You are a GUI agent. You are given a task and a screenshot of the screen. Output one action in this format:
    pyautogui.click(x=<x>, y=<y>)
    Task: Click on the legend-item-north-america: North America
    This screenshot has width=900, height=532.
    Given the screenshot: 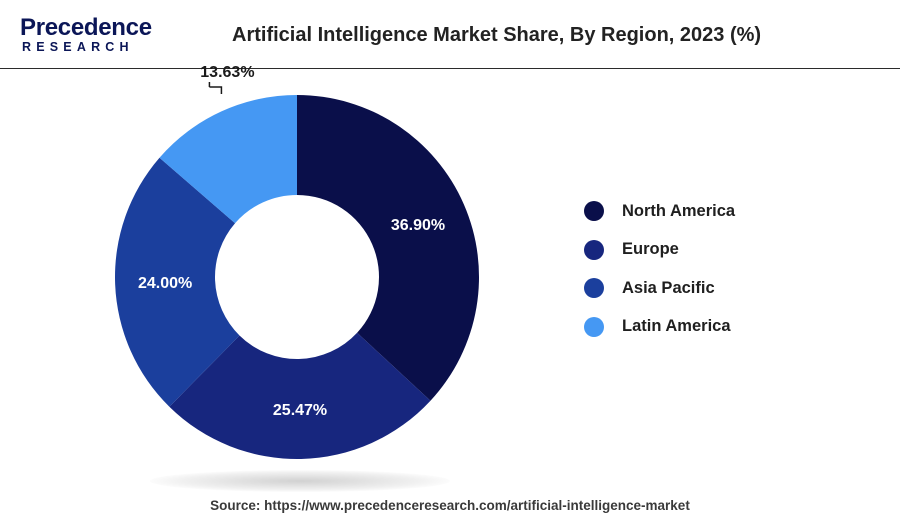 What is the action you would take?
    pyautogui.click(x=659, y=211)
    